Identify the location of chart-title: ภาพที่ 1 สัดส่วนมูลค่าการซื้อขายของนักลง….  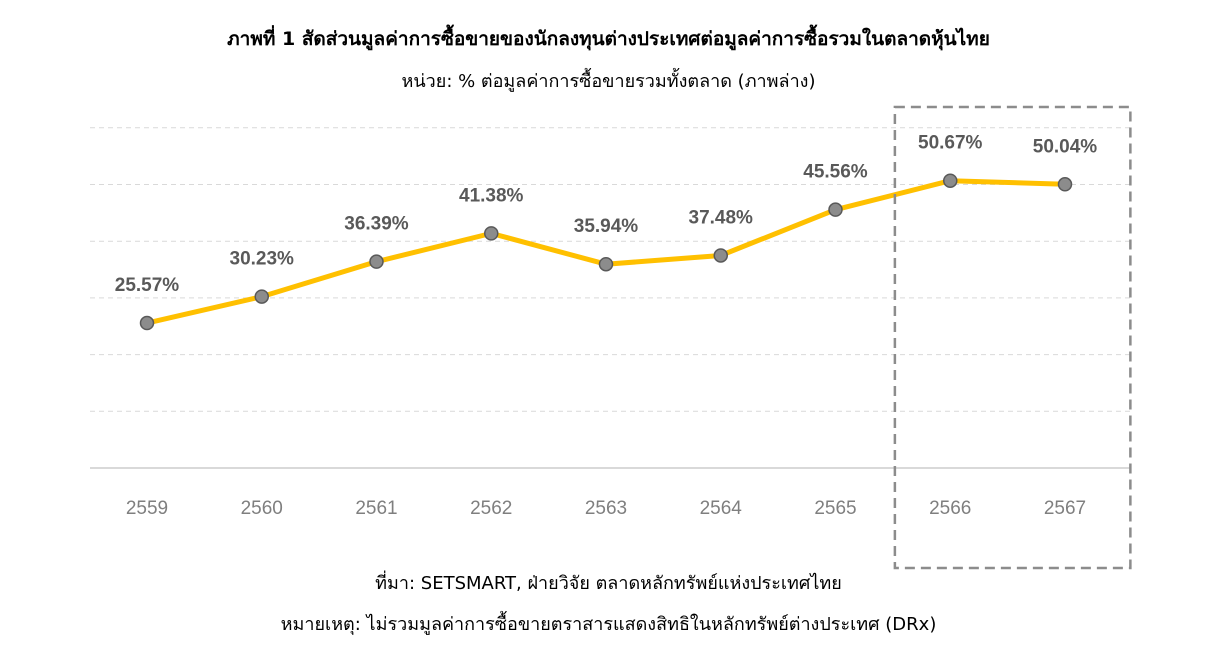
(608, 39).